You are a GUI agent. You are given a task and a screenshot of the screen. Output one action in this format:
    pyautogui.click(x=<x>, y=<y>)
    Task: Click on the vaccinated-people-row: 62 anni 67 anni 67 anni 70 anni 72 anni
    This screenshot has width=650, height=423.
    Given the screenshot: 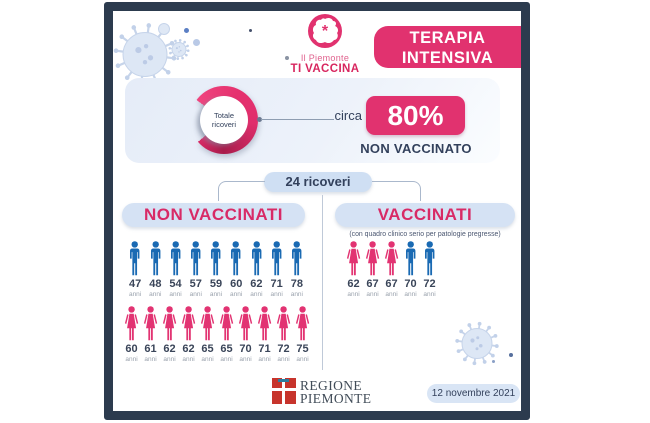 What is the action you would take?
    pyautogui.click(x=391, y=270)
    